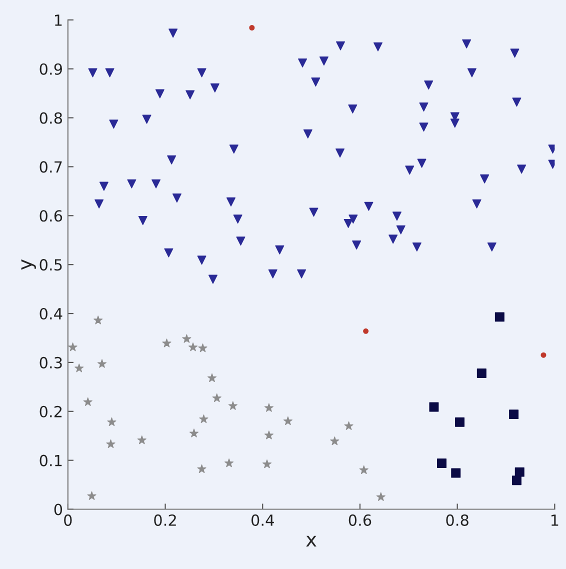 This screenshot has width=566, height=569. What do you see at coordinates (51, 216) in the screenshot?
I see `y-tick-label: 0.6` at bounding box center [51, 216].